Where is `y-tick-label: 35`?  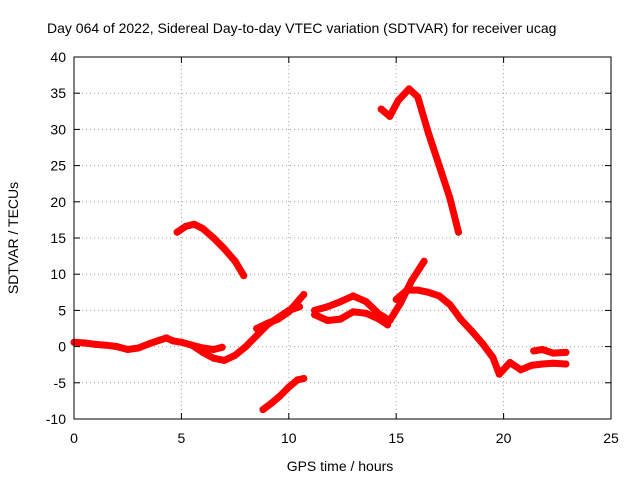
y-tick-label: 35 is located at coordinates (58, 93).